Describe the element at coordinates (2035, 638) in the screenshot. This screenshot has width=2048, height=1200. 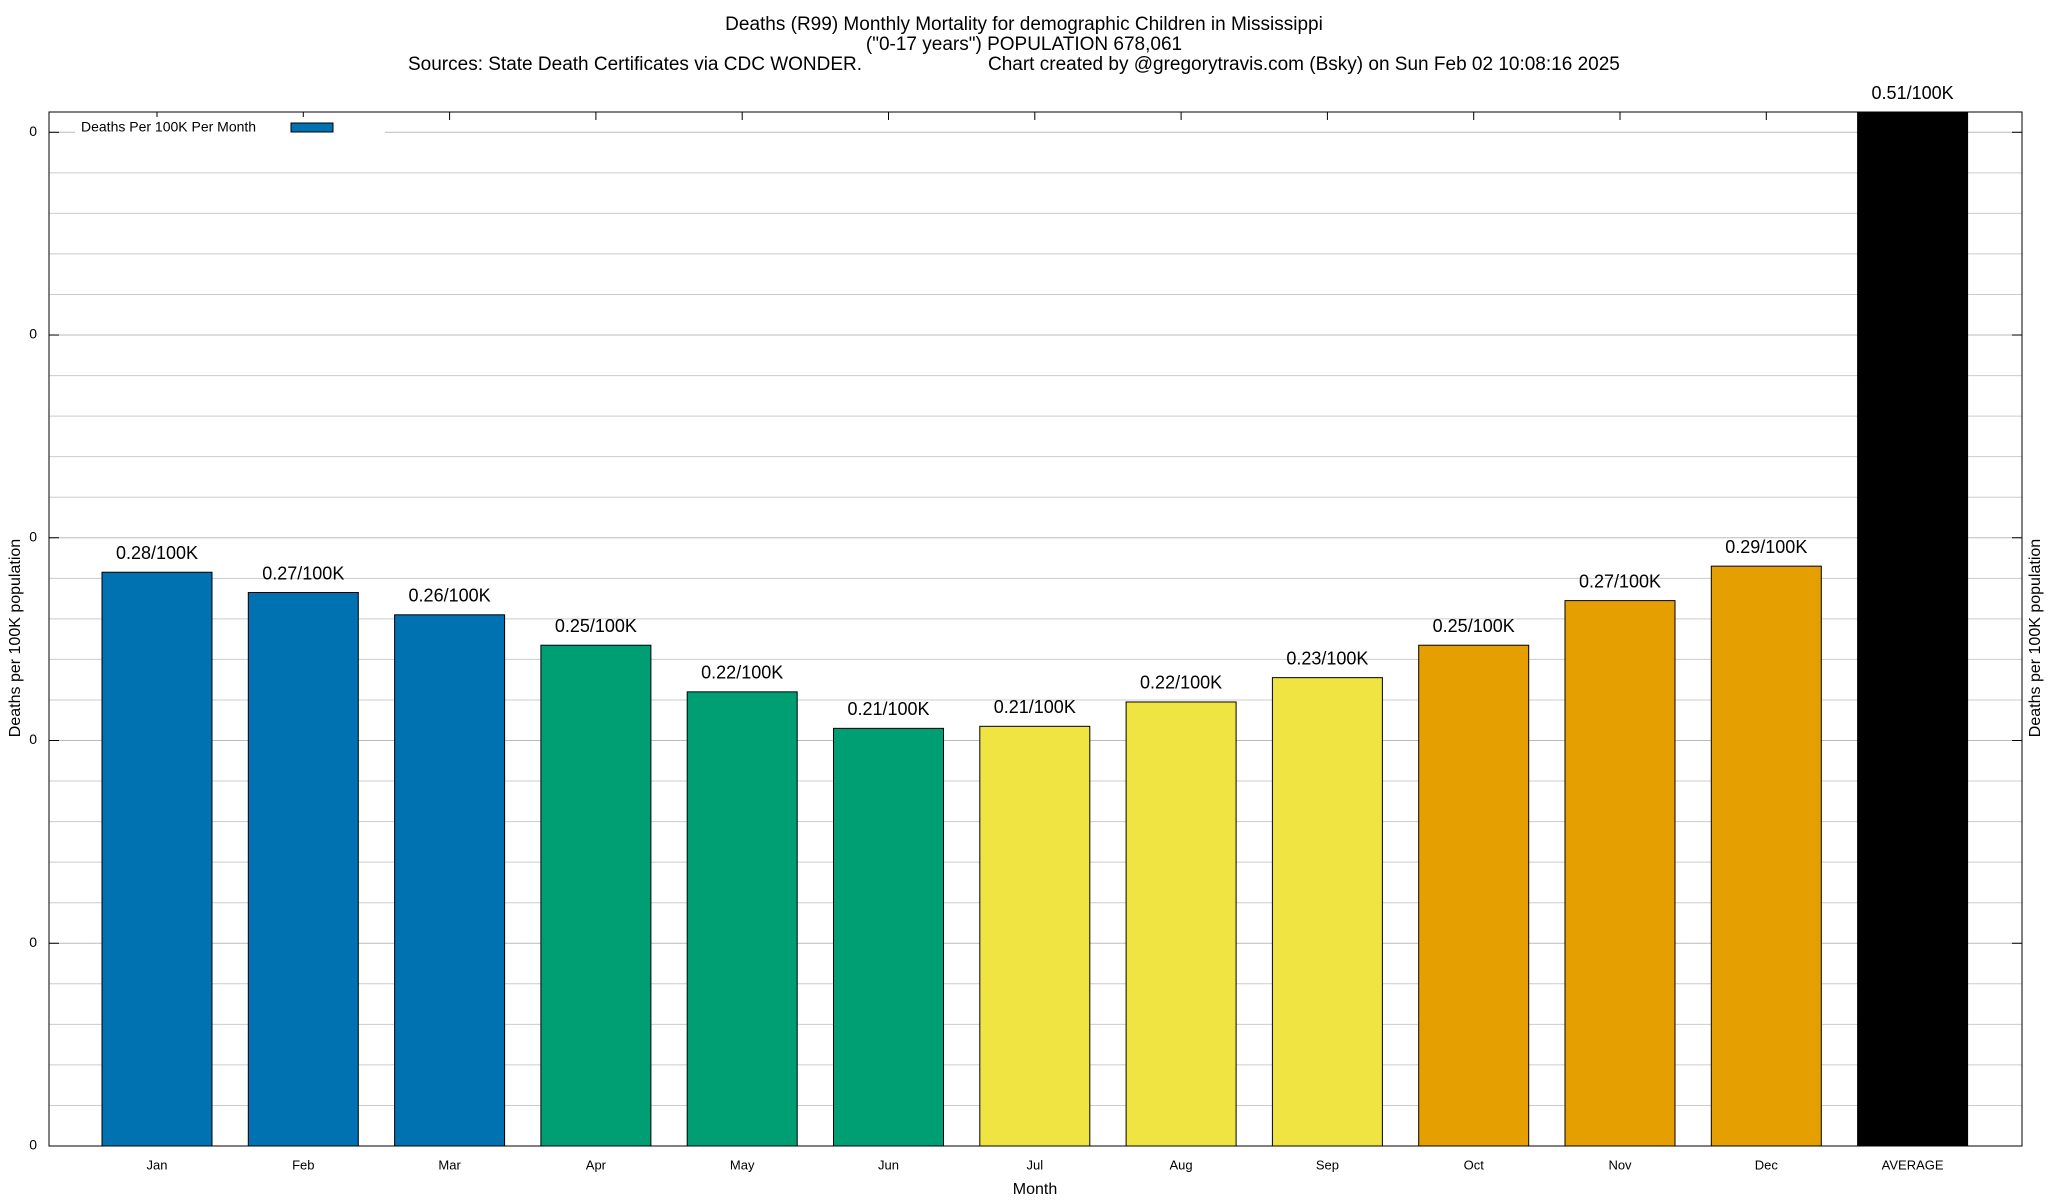
I see `y2-axis-label: Deaths per 100K population` at that location.